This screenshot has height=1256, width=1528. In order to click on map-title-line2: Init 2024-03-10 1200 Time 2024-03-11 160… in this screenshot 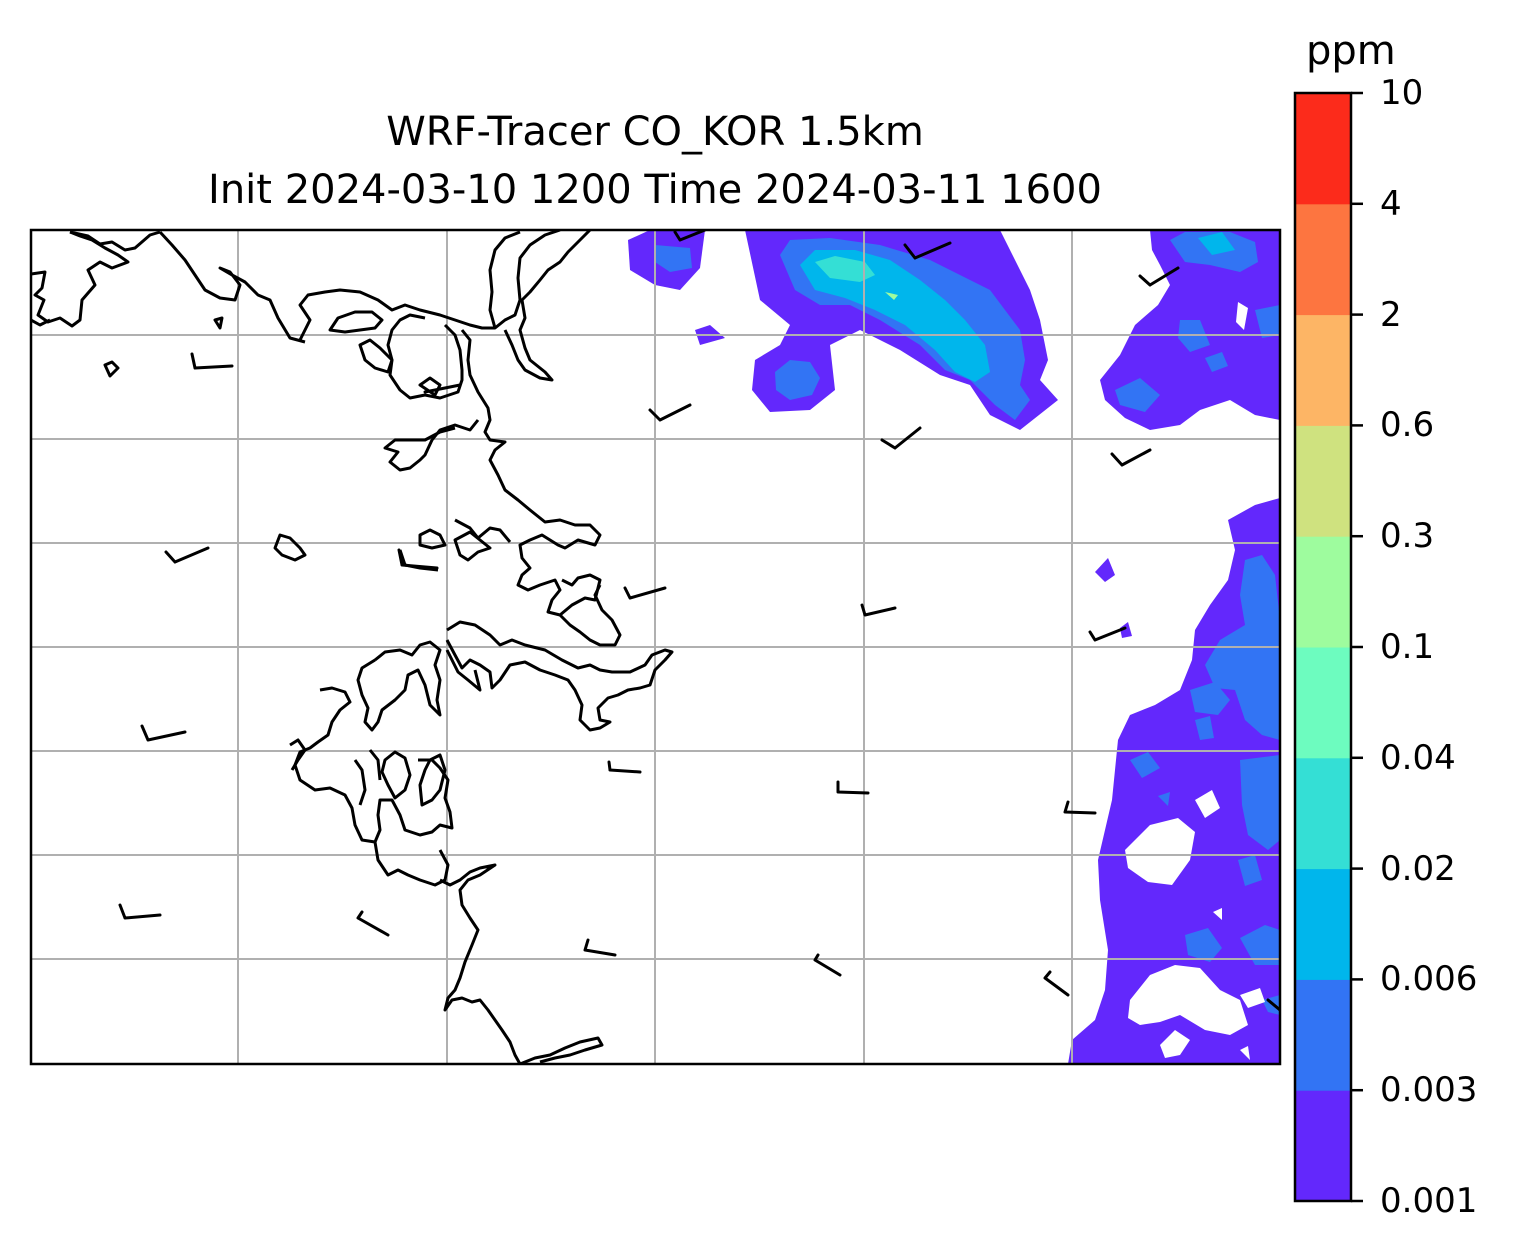, I will do `click(655, 190)`.